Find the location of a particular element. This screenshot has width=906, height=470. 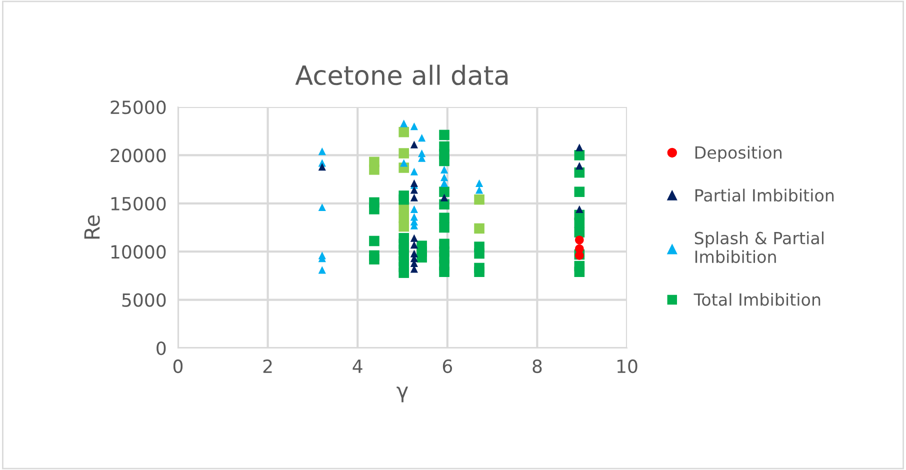

chart-title: Acetone all data is located at coordinates (401, 75).